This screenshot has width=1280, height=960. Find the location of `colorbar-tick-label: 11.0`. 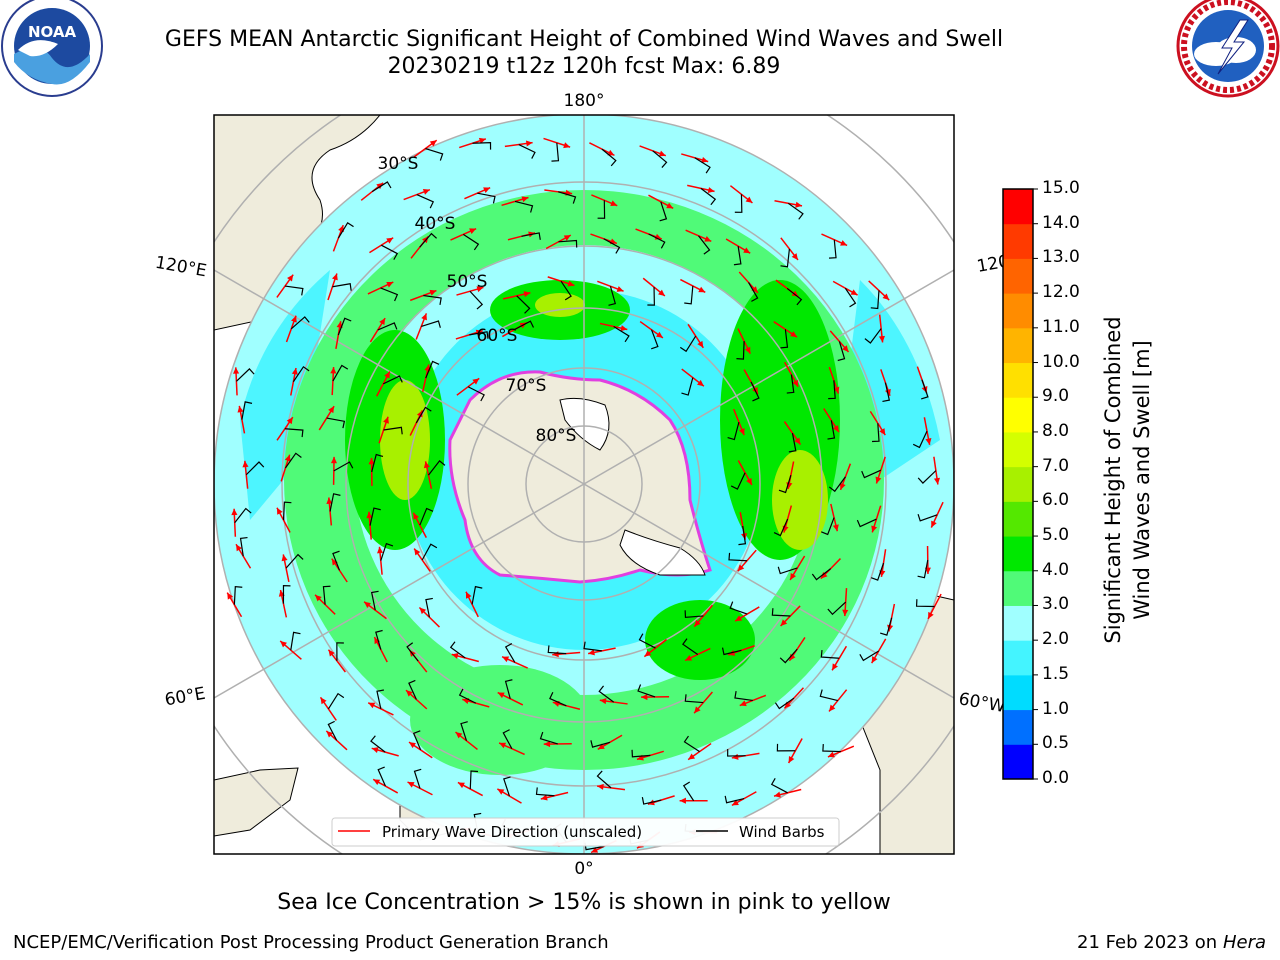

colorbar-tick-label: 11.0 is located at coordinates (1061, 326).